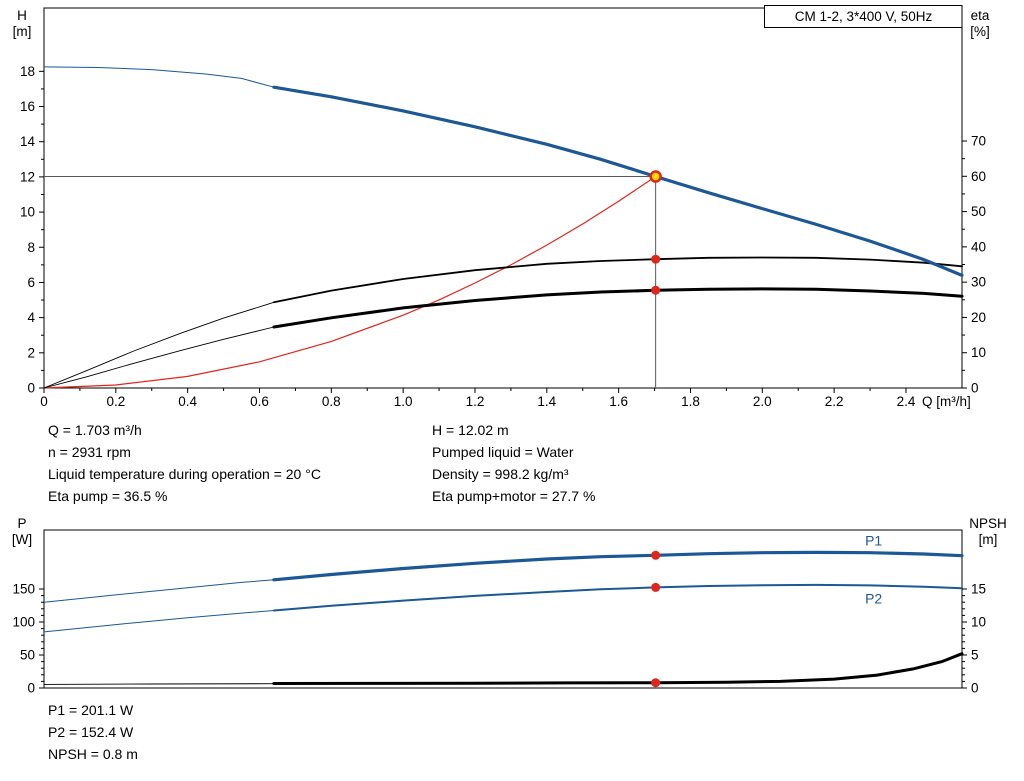 This screenshot has height=781, width=1024. I want to click on y-right-tick-label: 50, so click(978, 211).